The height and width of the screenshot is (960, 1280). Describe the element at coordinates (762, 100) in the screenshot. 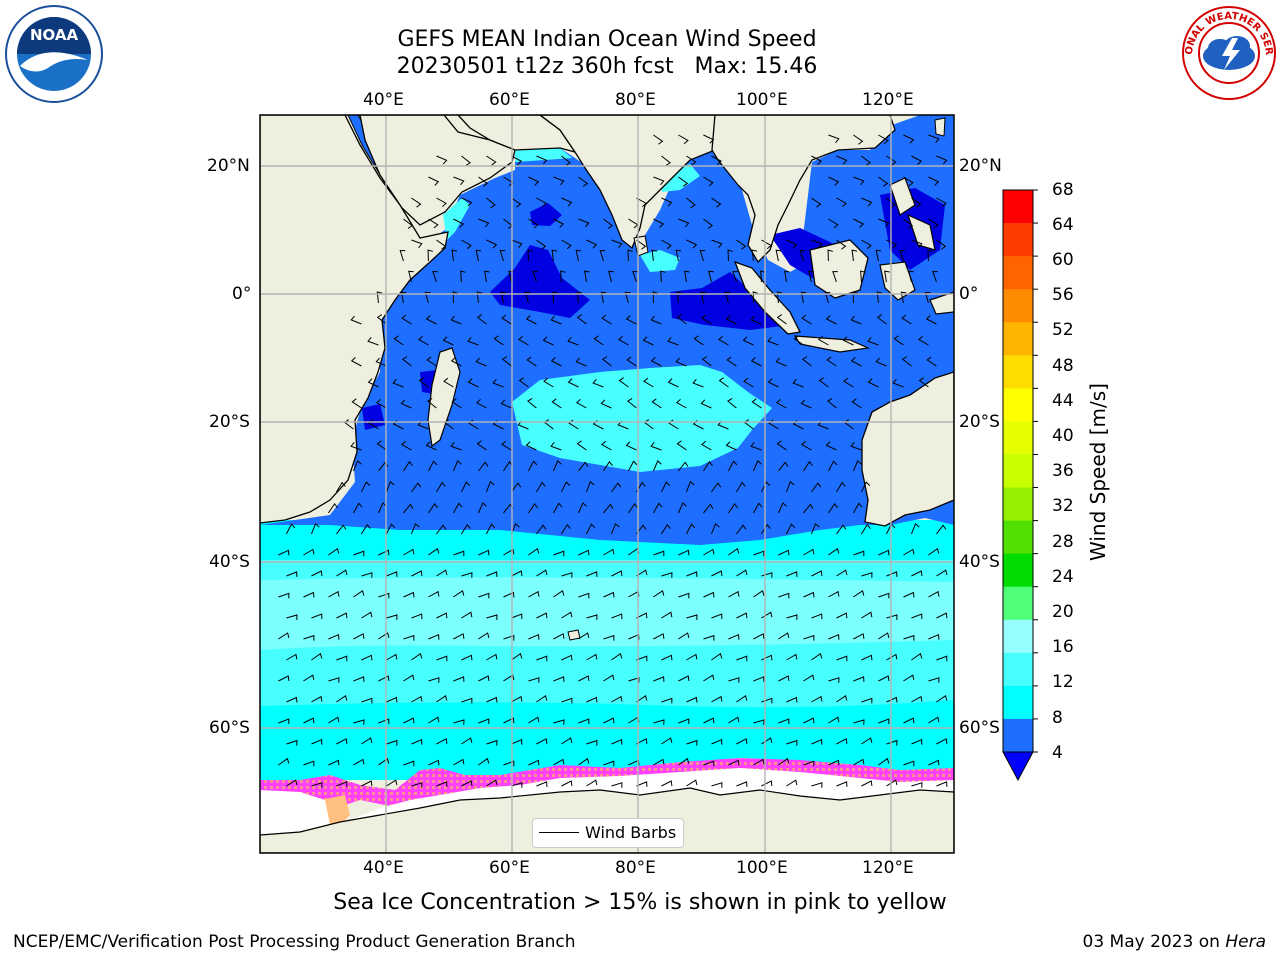

I see `lon-label-top-100e: 100°E` at that location.